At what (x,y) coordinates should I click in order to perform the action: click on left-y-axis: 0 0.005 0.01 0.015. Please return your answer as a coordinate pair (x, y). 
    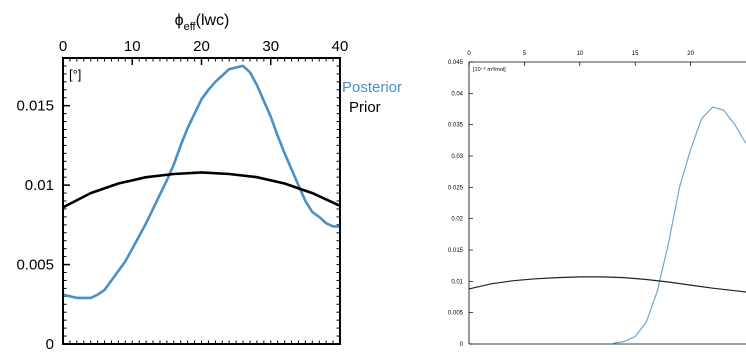
    Looking at the image, I should click on (43, 225).